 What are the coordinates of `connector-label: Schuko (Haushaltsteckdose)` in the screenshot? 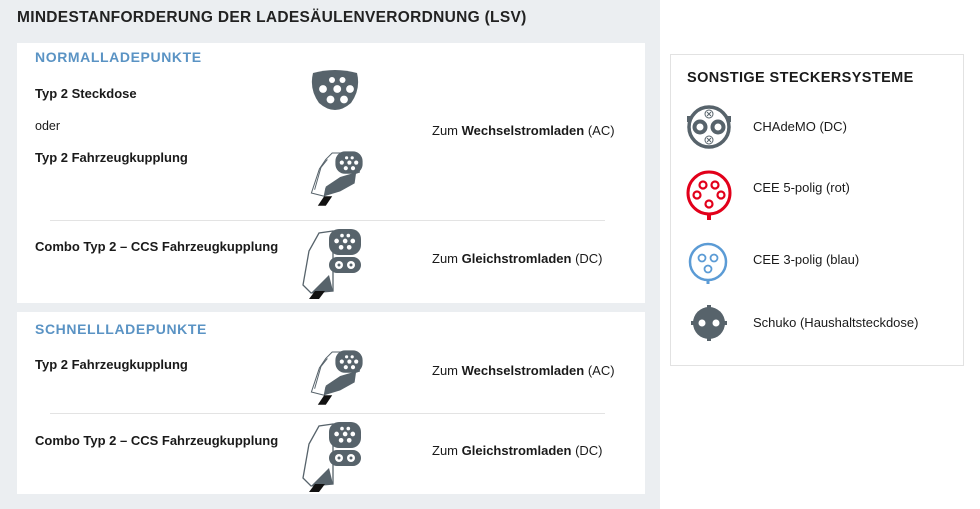 It's located at (836, 322).